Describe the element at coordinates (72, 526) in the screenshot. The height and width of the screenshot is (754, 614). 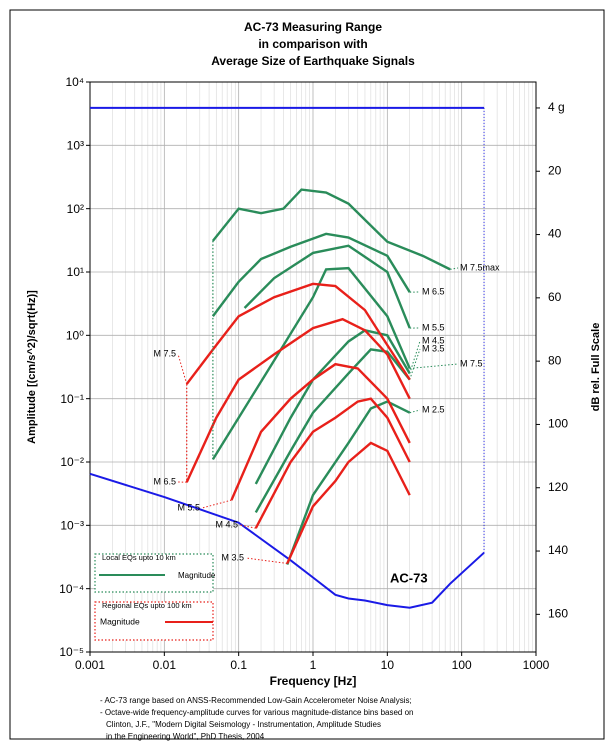
I see `y-tick-label: 10⁻³` at that location.